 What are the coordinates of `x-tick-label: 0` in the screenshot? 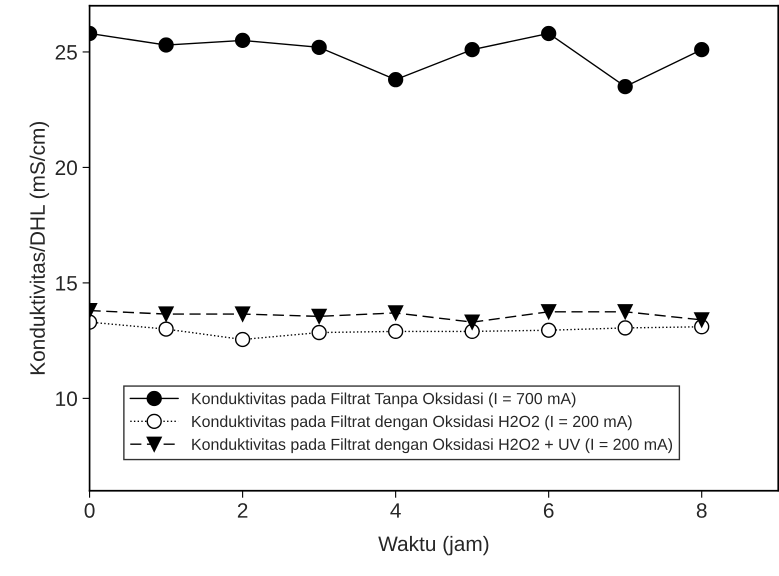 It's located at (89, 510).